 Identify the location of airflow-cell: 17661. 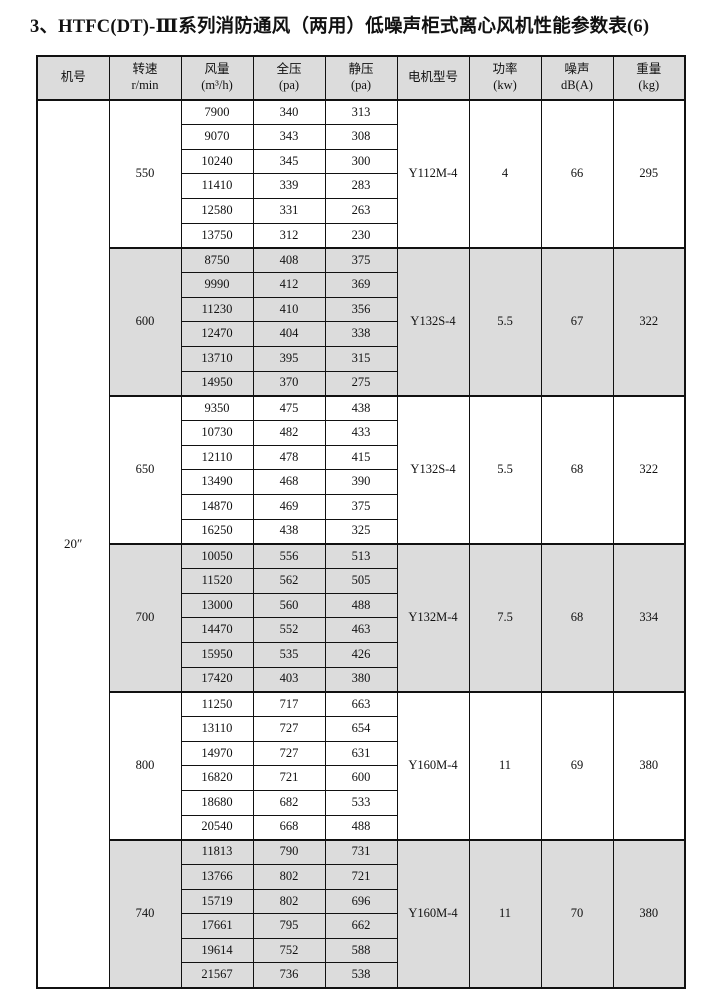
(217, 926).